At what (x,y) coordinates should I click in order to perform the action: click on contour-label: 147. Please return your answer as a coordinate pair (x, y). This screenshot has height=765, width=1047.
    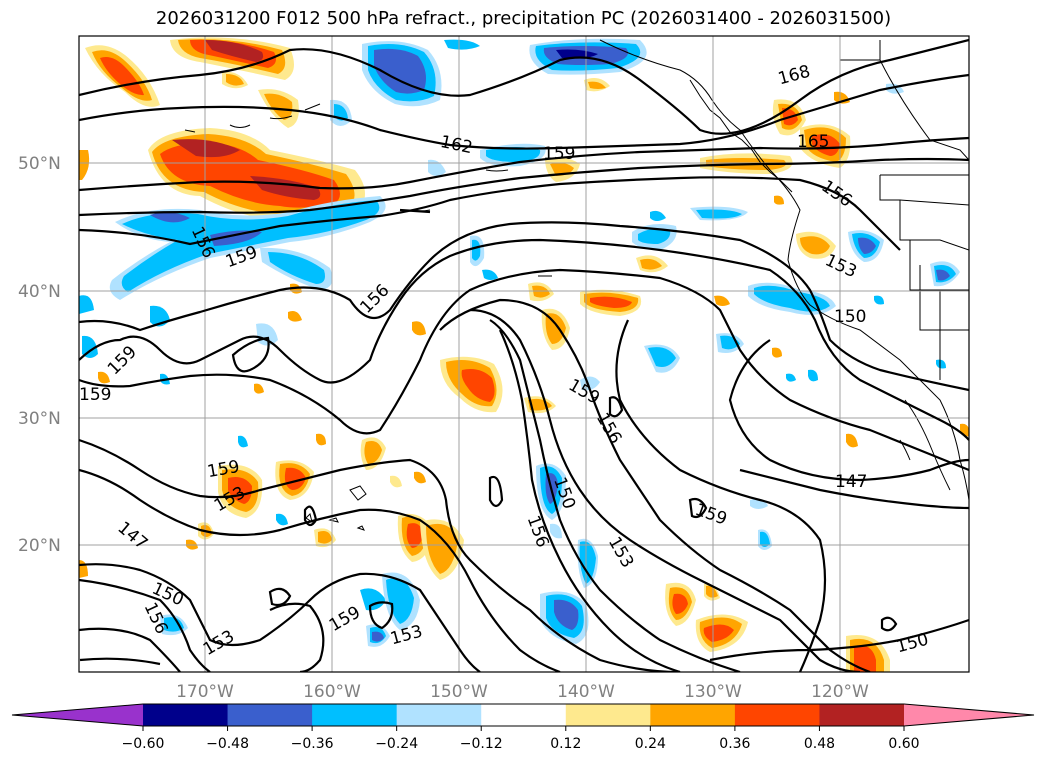
    Looking at the image, I should click on (851, 482).